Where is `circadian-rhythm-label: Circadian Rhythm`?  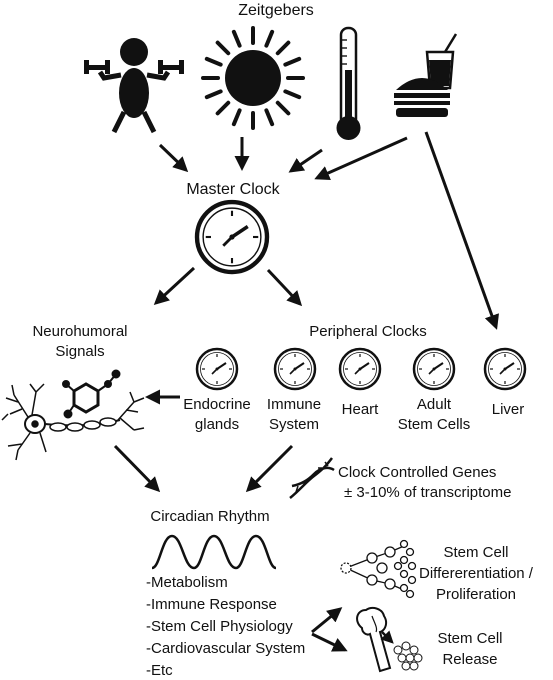
circadian-rhythm-label: Circadian Rhythm is located at coordinates (209, 516).